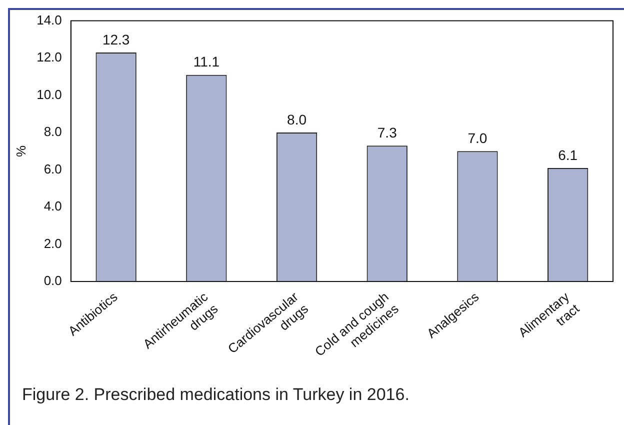  What do you see at coordinates (53, 280) in the screenshot?
I see `y-tick-label: 0.0` at bounding box center [53, 280].